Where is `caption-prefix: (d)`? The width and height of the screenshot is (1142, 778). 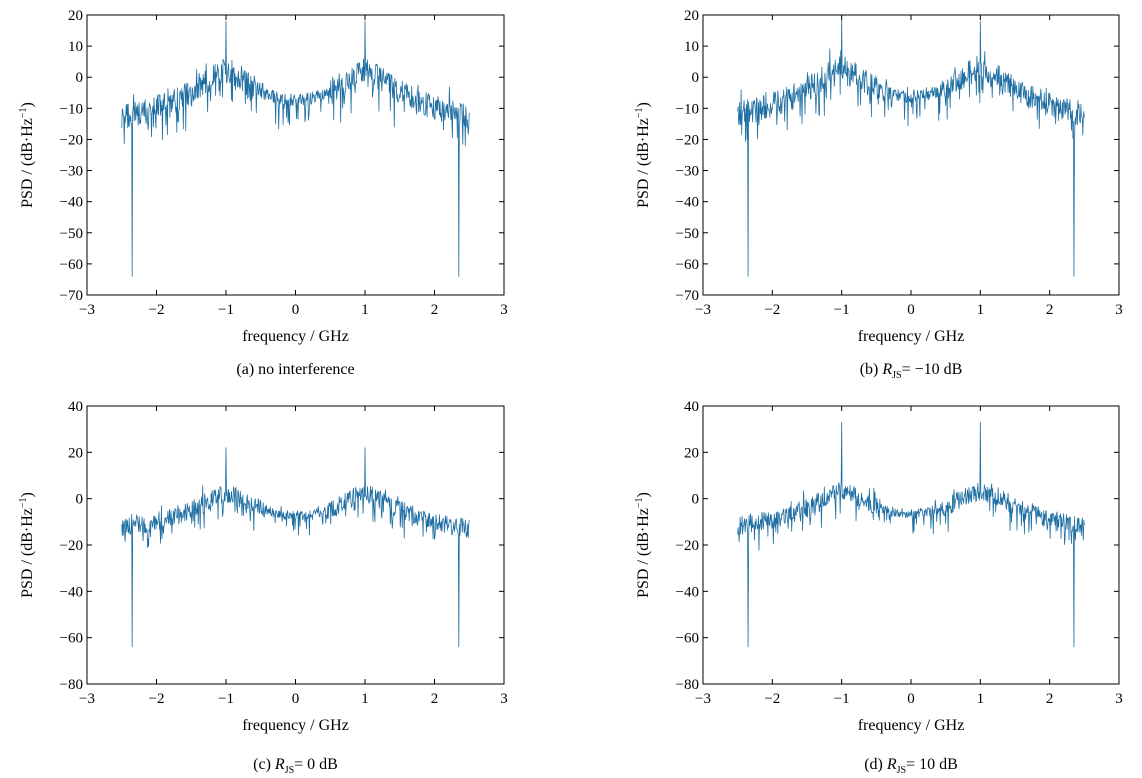 caption-prefix: (d) is located at coordinates (875, 764).